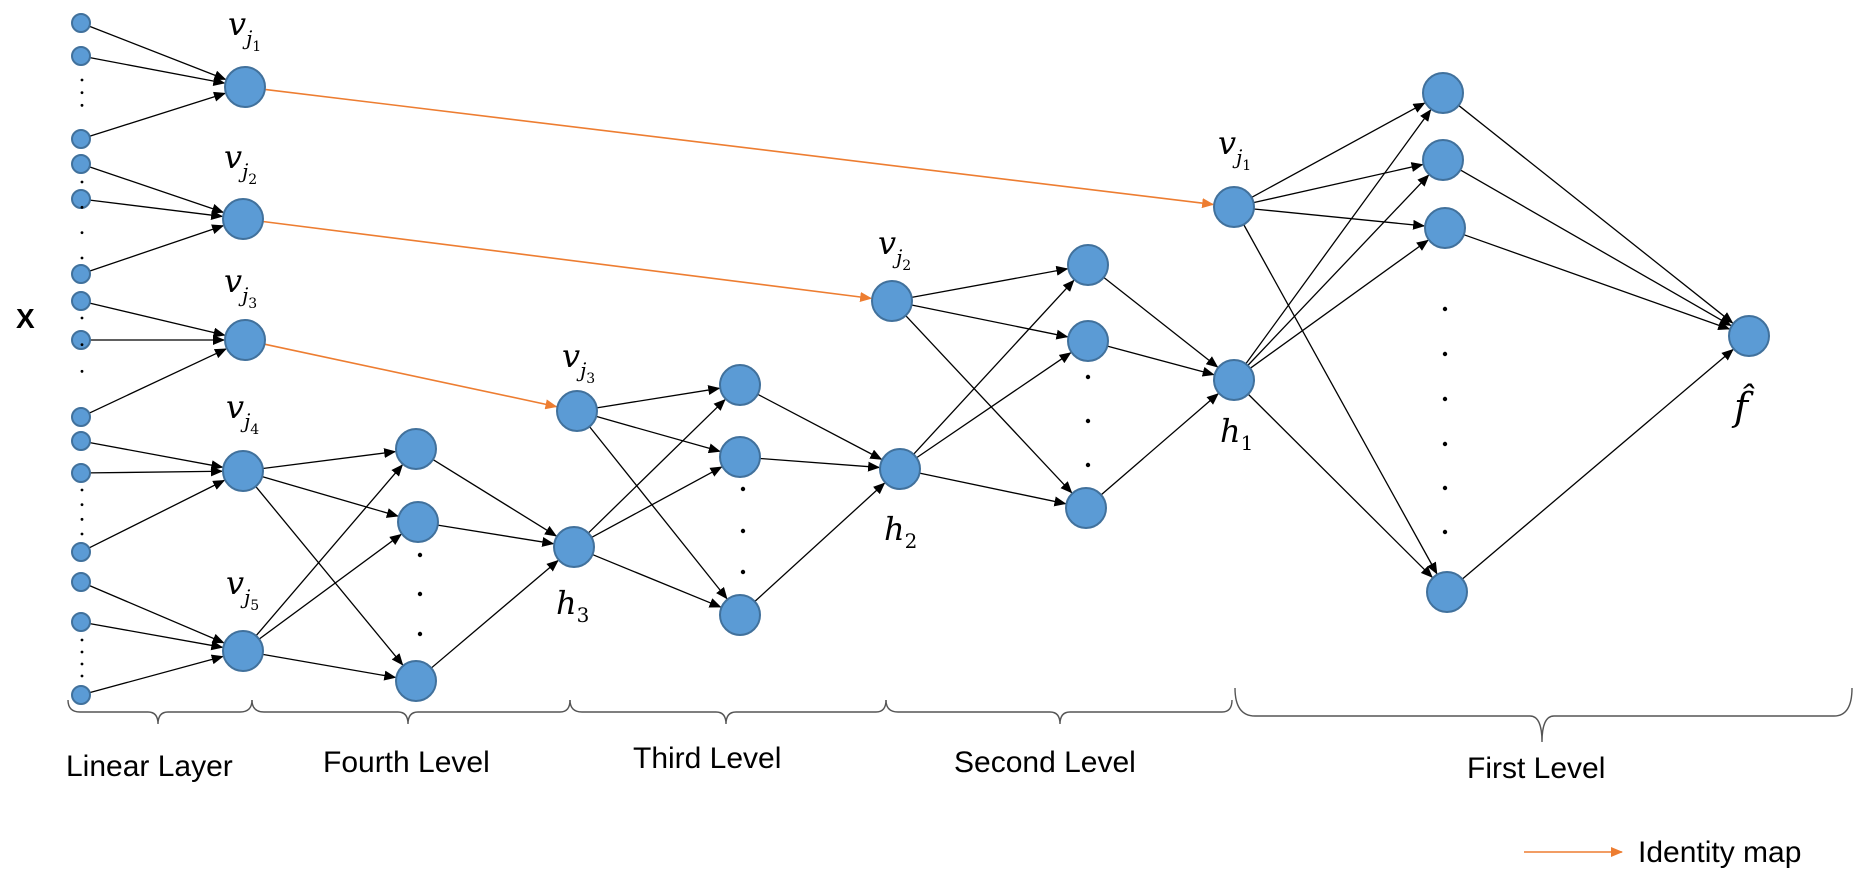  Describe the element at coordinates (994, 405) in the screenshot. I see `edge-h2-c2` at that location.